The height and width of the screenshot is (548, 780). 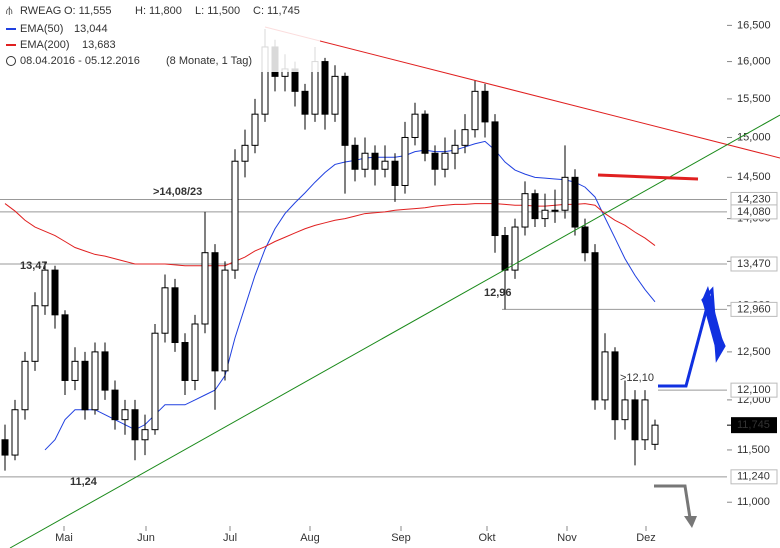 I want to click on last-price-label: 11,745, so click(x=753, y=425).